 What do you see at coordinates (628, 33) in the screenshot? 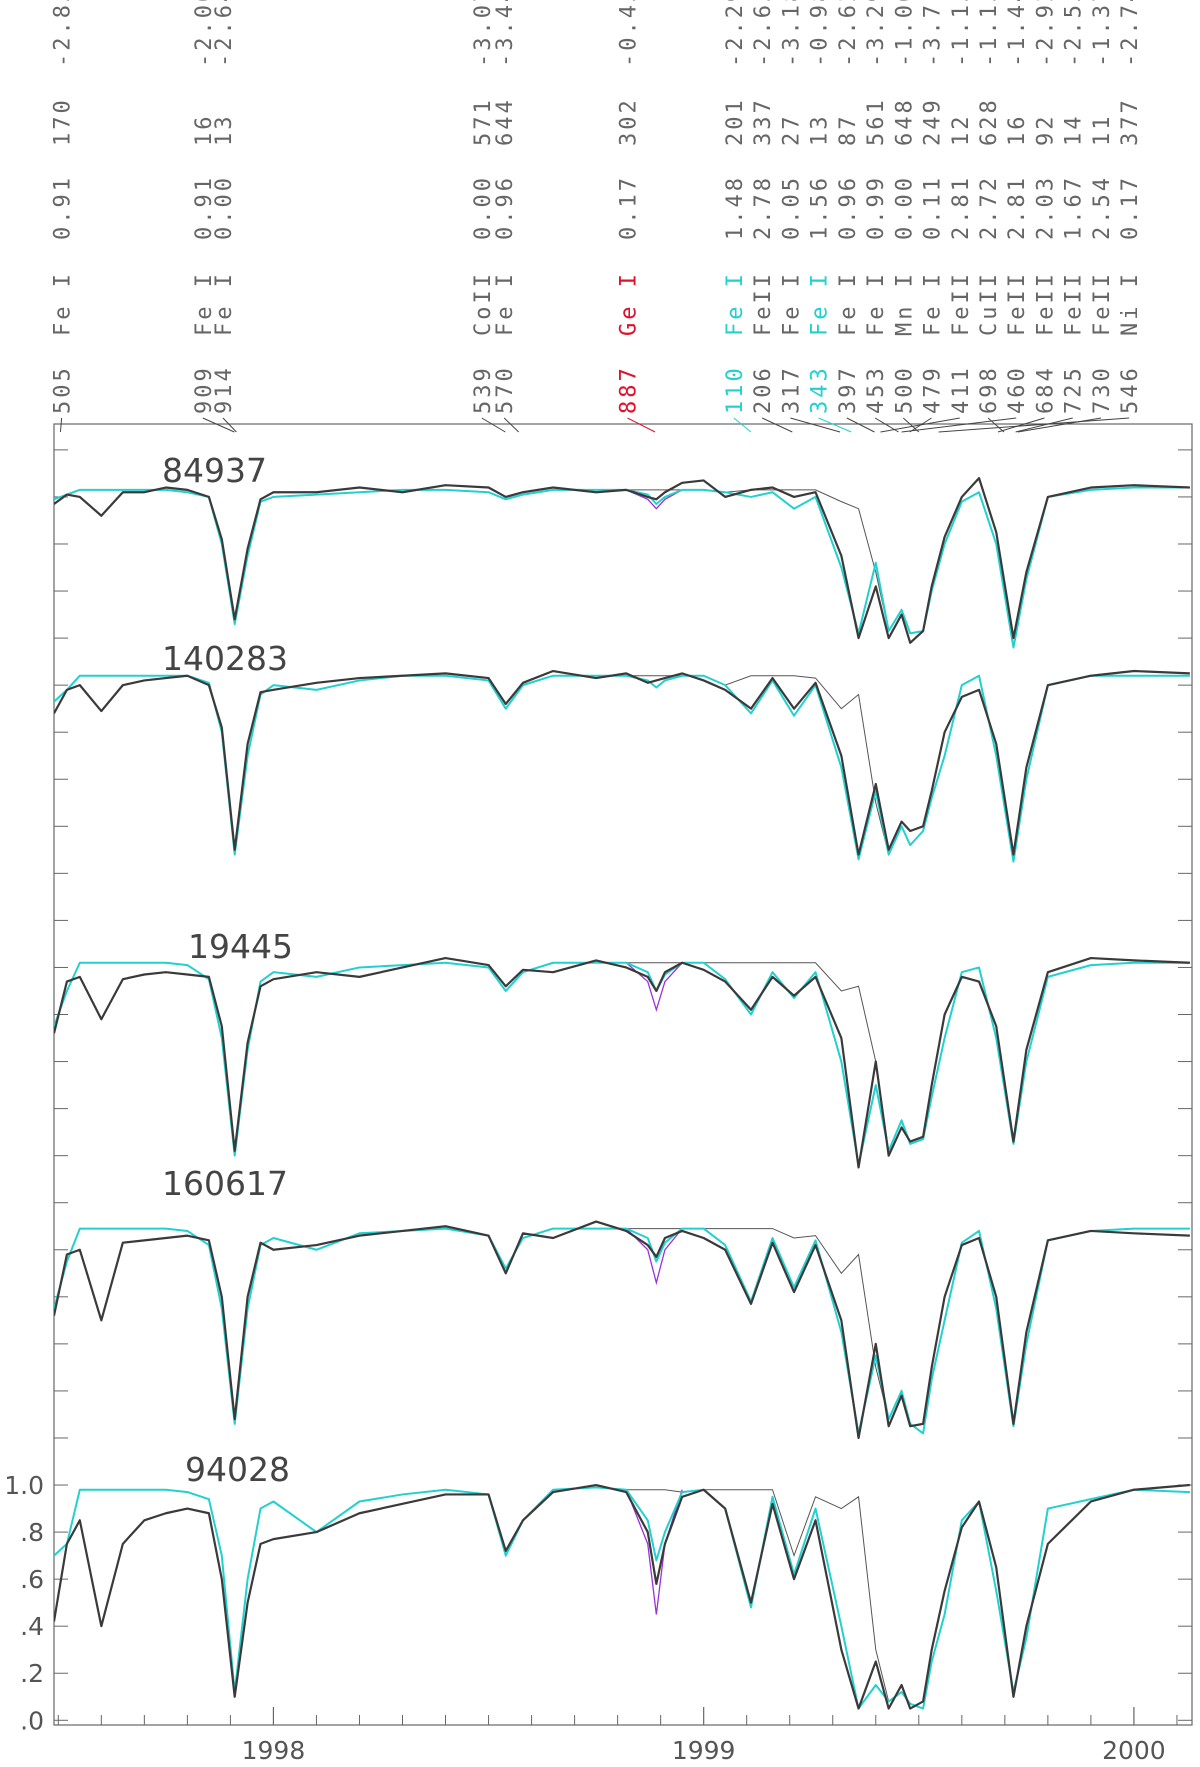
I see `line-id-col3: -0.43` at bounding box center [628, 33].